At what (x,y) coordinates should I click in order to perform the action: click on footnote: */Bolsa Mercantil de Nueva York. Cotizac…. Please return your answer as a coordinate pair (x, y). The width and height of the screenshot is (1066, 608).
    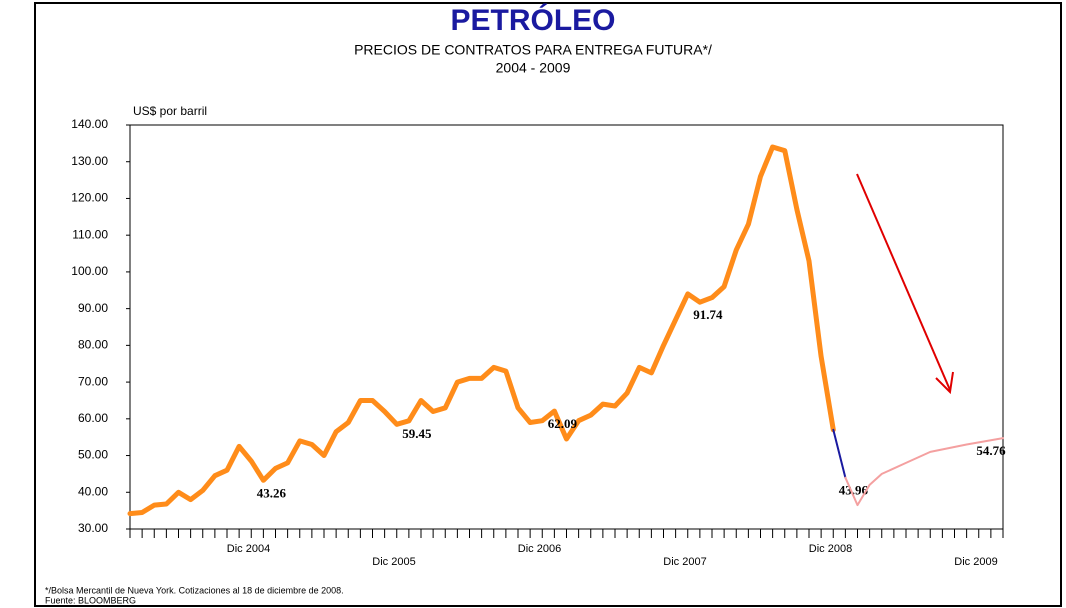
    Looking at the image, I should click on (194, 590).